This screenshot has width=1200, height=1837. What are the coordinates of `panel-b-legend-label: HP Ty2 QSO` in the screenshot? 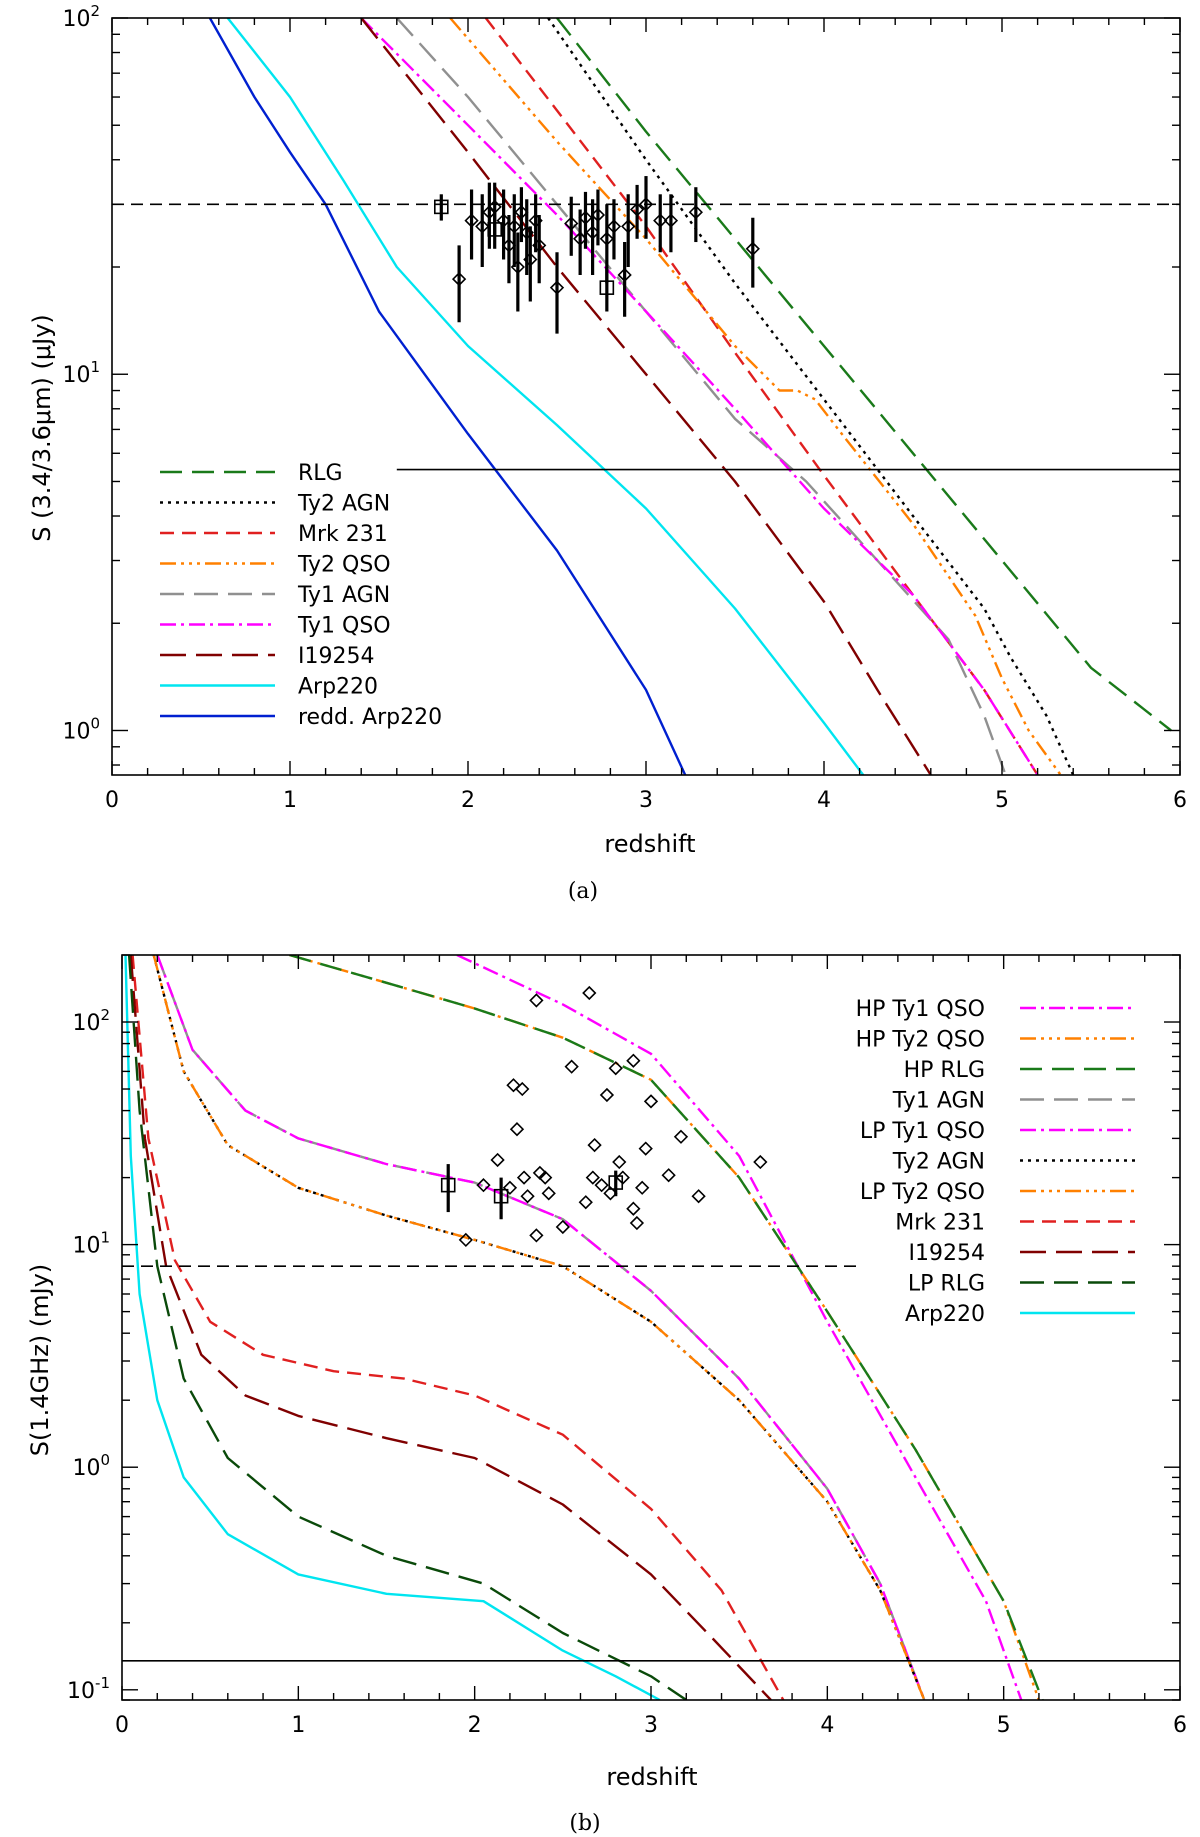 It's located at (920, 1040).